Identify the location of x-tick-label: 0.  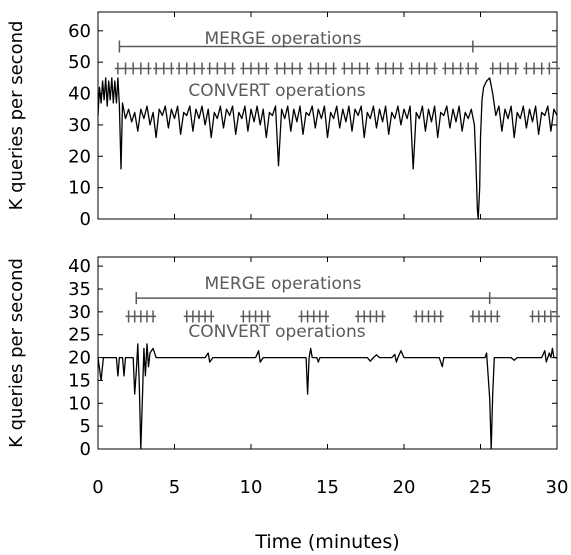
(97, 487).